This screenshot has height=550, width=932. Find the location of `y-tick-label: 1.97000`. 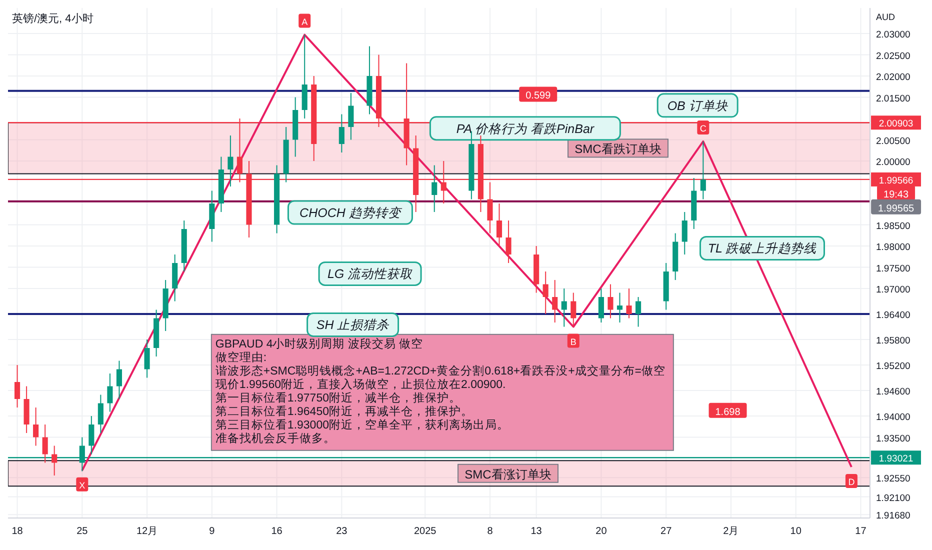

y-tick-label: 1.97000 is located at coordinates (893, 290).